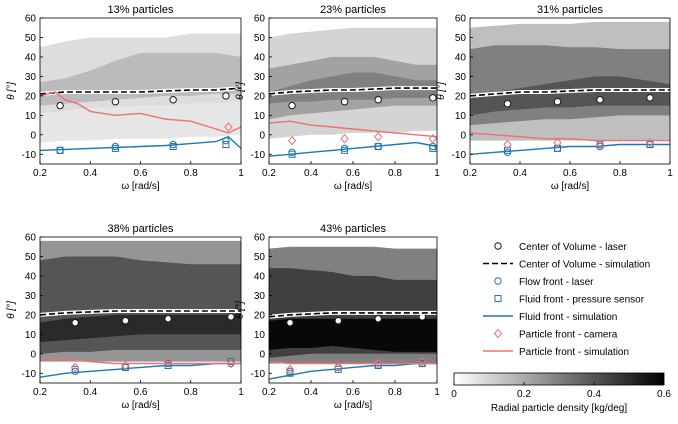 The image size is (678, 424). I want to click on subplot-title: 13% particles, so click(140, 10).